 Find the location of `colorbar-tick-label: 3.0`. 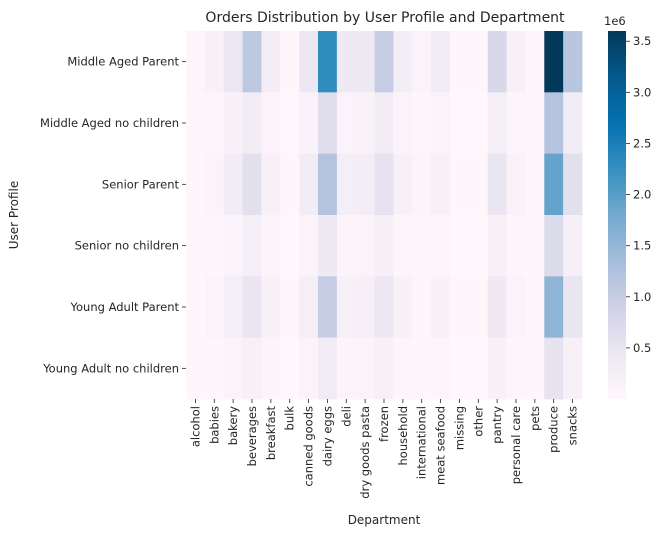

colorbar-tick-label: 3.0 is located at coordinates (642, 92).